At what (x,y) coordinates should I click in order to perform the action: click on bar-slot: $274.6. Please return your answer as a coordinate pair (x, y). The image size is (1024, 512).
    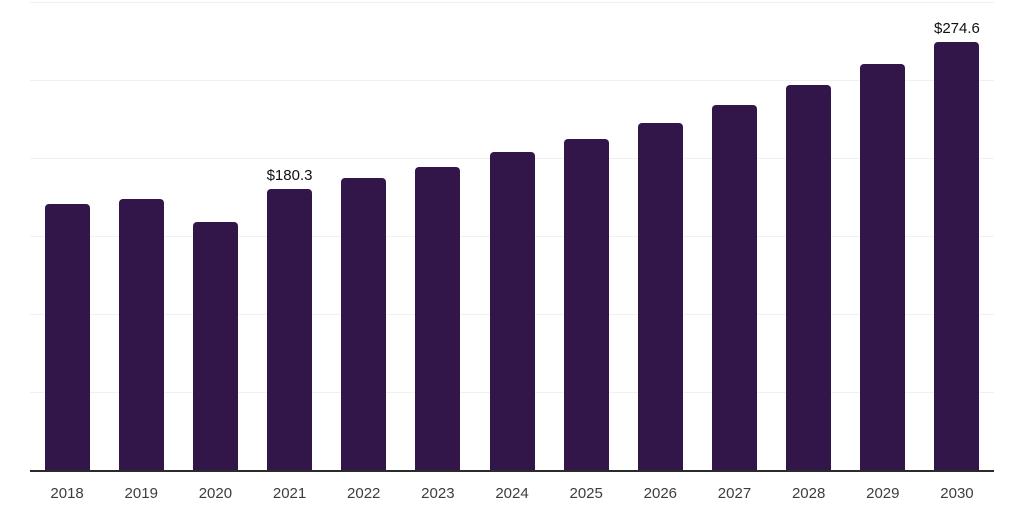
    Looking at the image, I should click on (957, 245).